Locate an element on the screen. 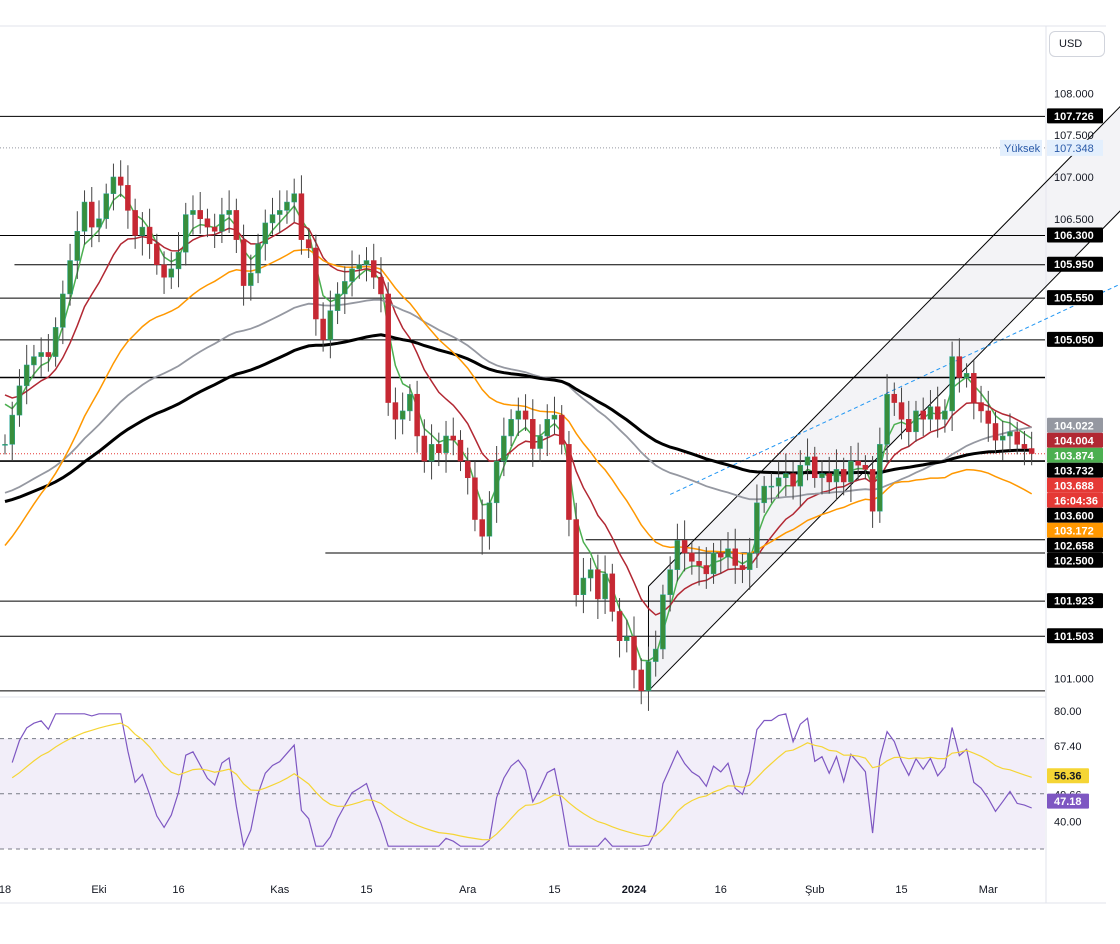  x-axis-label: Mar is located at coordinates (988, 890).